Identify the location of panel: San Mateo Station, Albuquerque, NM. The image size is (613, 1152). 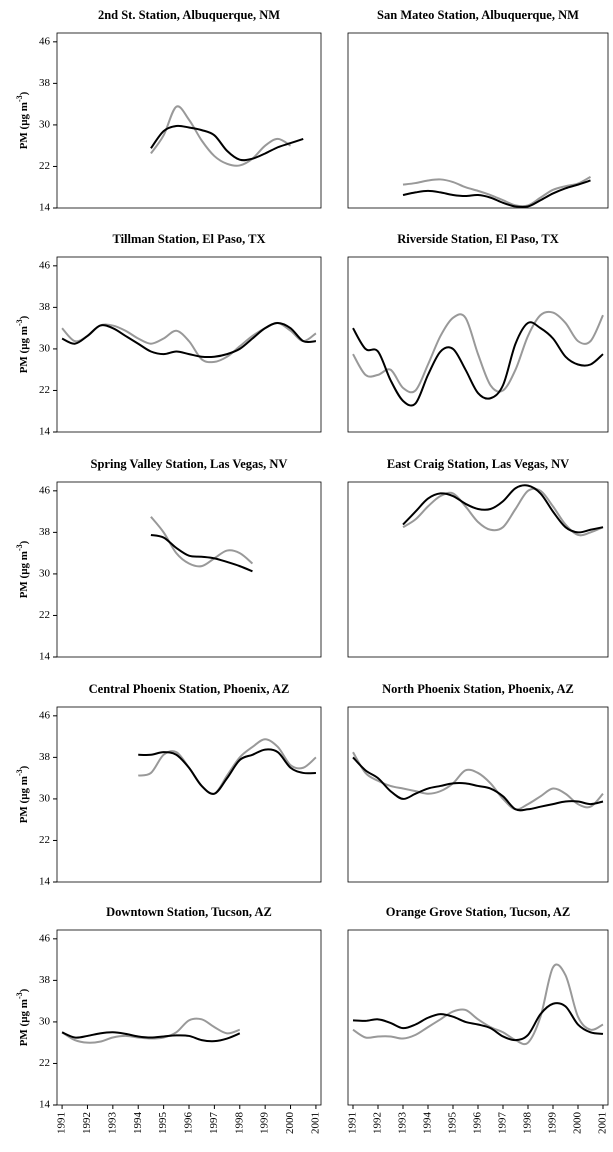
(478, 108).